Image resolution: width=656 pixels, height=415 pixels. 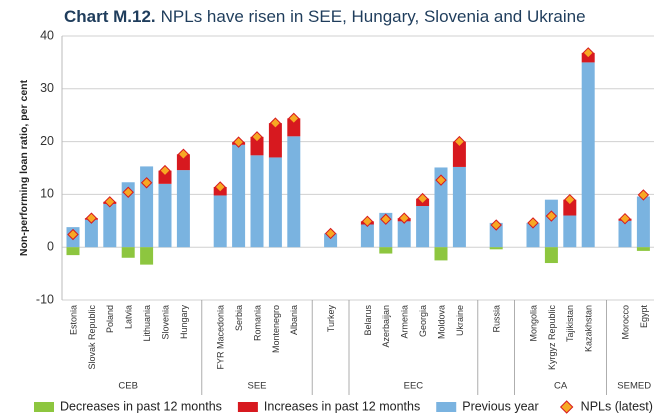 What do you see at coordinates (24, 167) in the screenshot?
I see `y-axis-label: Non-performing loan ratio, per cent` at bounding box center [24, 167].